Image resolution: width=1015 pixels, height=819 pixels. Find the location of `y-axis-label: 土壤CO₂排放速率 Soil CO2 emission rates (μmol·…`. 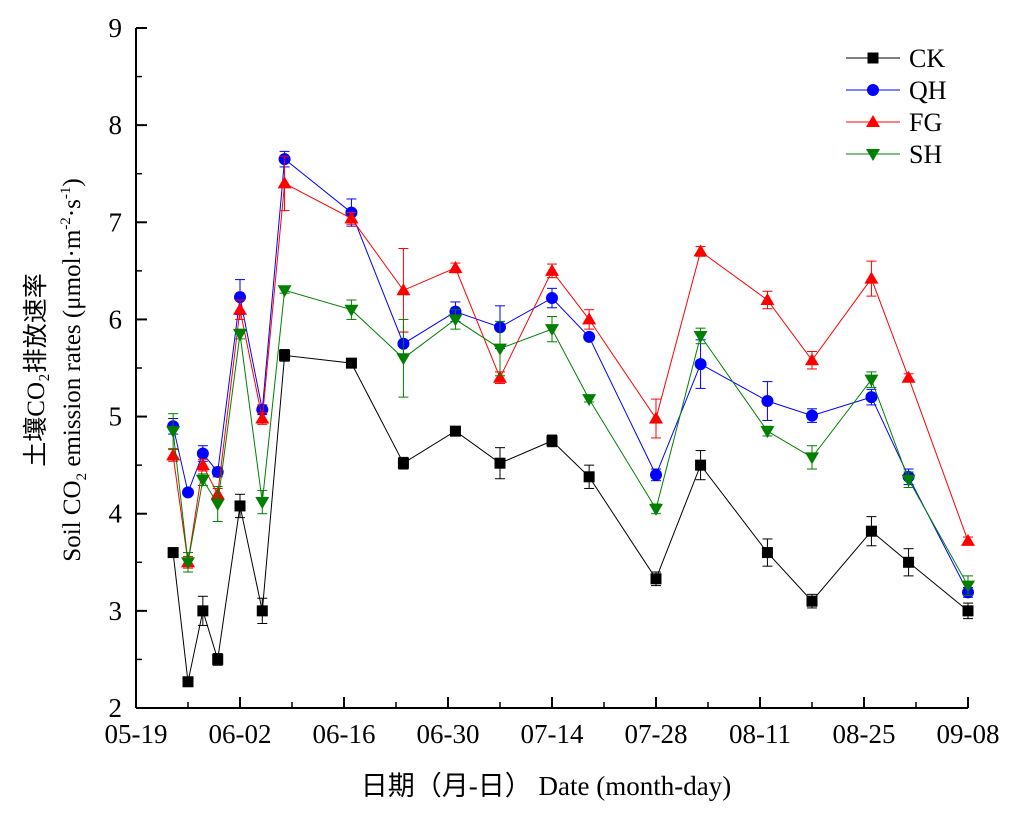

y-axis-label: 土壤CO₂排放速率 Soil CO2 emission rates (μmol·… is located at coordinates (56, 369).